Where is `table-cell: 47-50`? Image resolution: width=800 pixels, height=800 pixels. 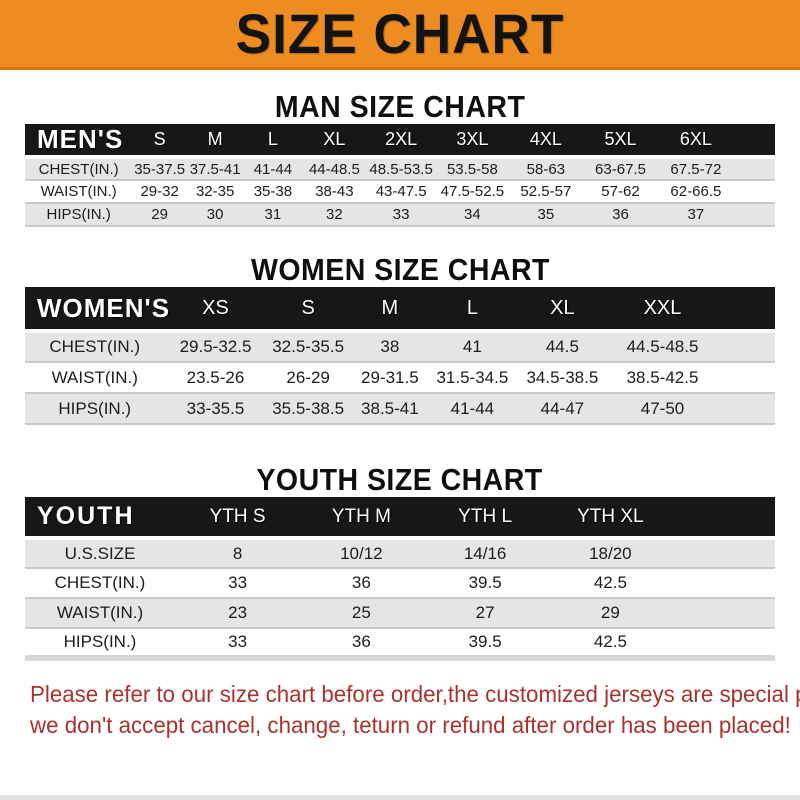
table-cell: 47-50 is located at coordinates (662, 409).